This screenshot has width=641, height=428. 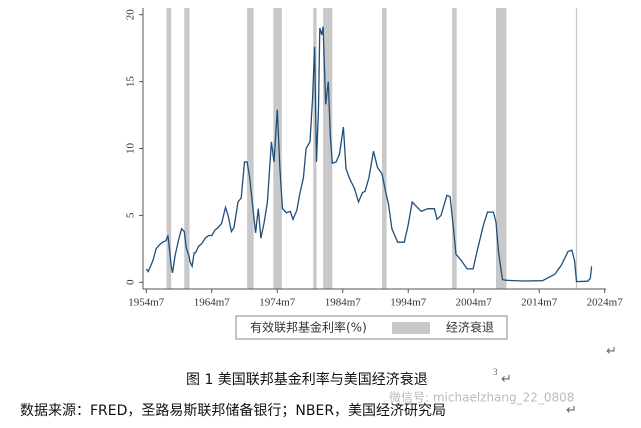 What do you see at coordinates (308, 327) in the screenshot?
I see `legend-entry: 有效联邦基金利率(%)` at bounding box center [308, 327].